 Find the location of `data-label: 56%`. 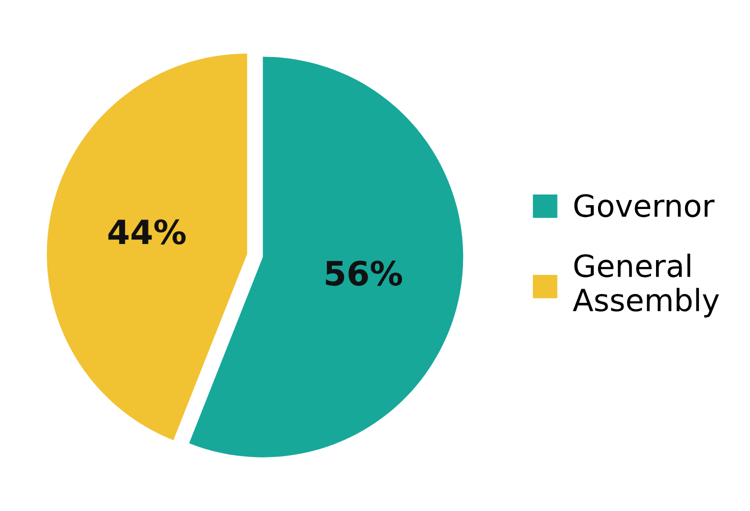

data-label: 56% is located at coordinates (364, 273).